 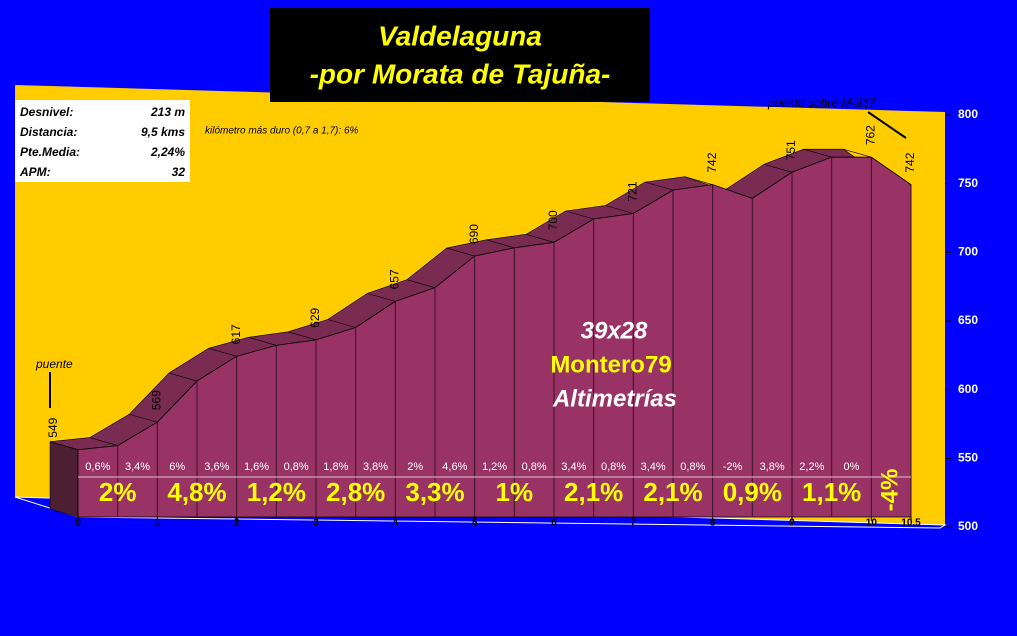 What do you see at coordinates (494, 467) in the screenshot?
I see `gradient-label: 1,2%` at bounding box center [494, 467].